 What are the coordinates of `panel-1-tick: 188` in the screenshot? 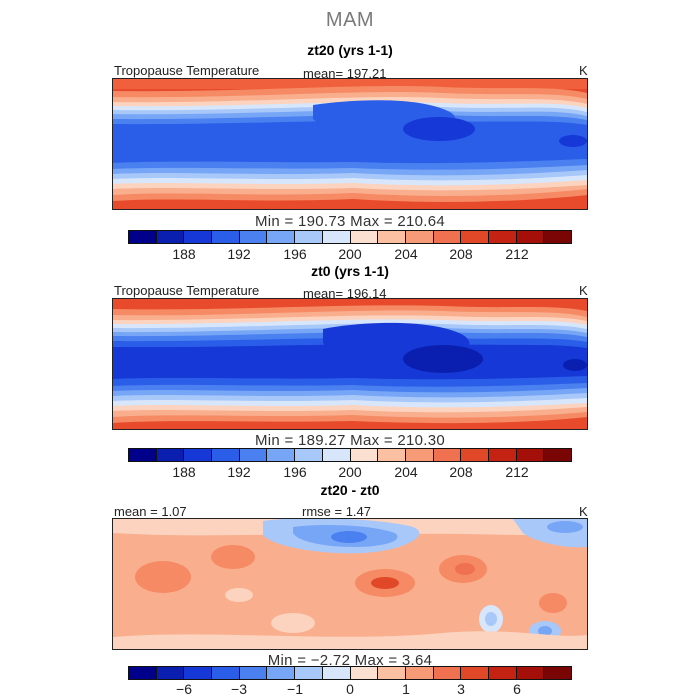 It's located at (184, 254).